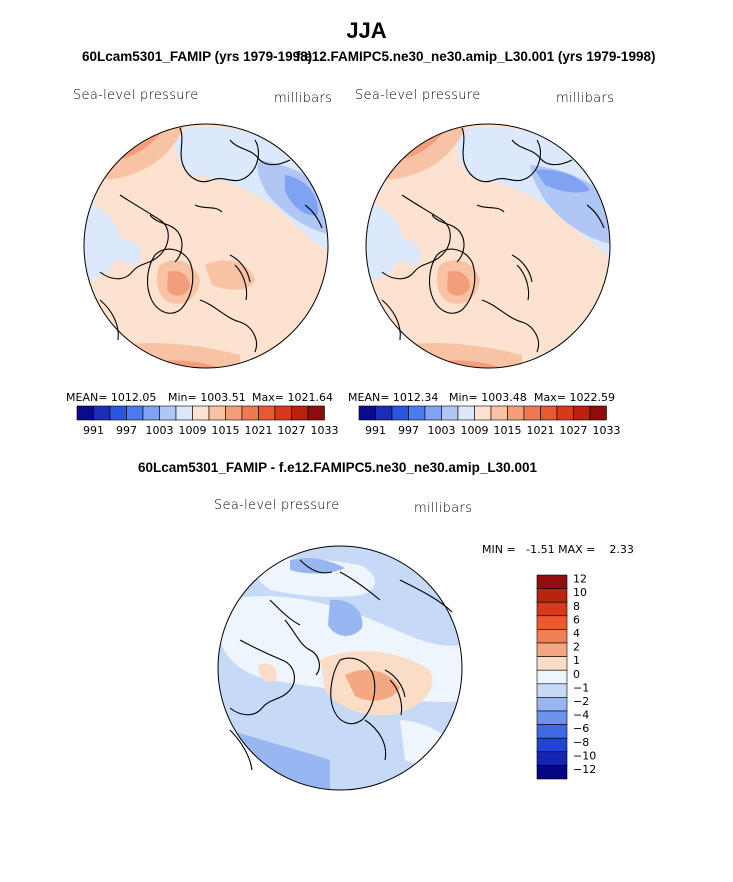  I want to click on colorbar-tick-label: −6, so click(581, 728).